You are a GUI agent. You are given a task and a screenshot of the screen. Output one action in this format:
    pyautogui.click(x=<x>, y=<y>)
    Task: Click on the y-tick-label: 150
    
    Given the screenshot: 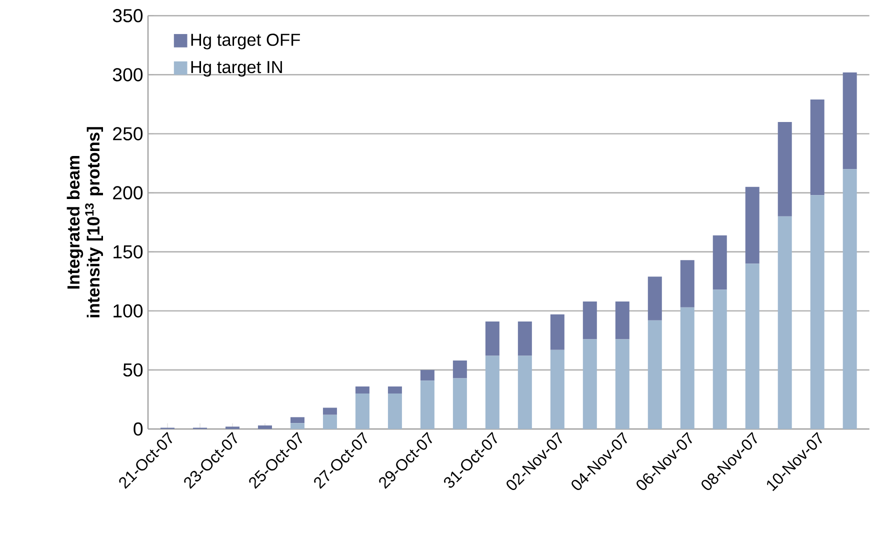 What is the action you would take?
    pyautogui.click(x=128, y=251)
    